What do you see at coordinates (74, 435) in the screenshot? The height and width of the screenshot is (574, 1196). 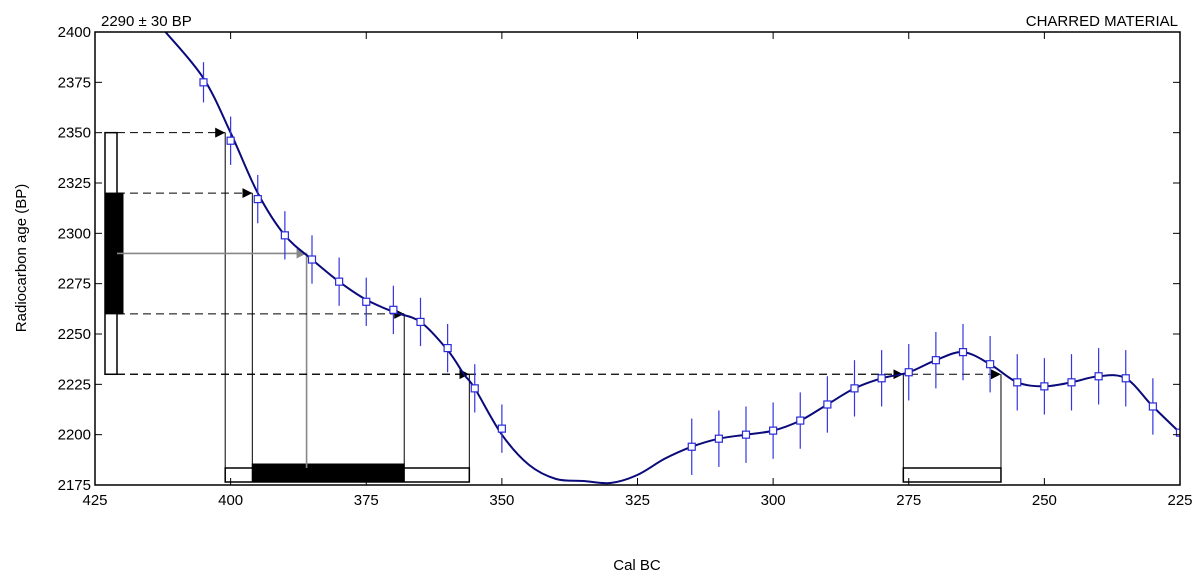 I see `y-tick-label: 2200` at bounding box center [74, 435].